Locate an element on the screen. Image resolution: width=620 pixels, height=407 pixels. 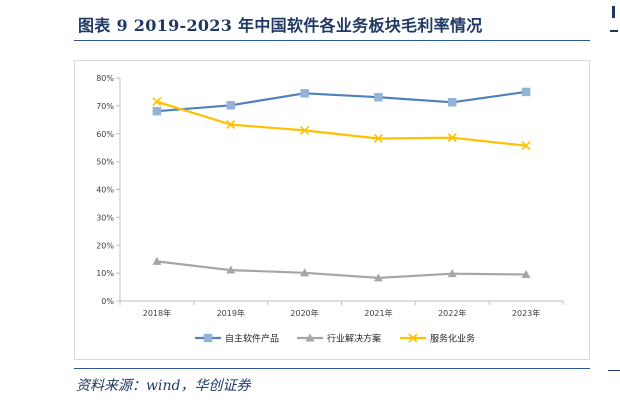
y-tick-label: 0% is located at coordinates (107, 301).